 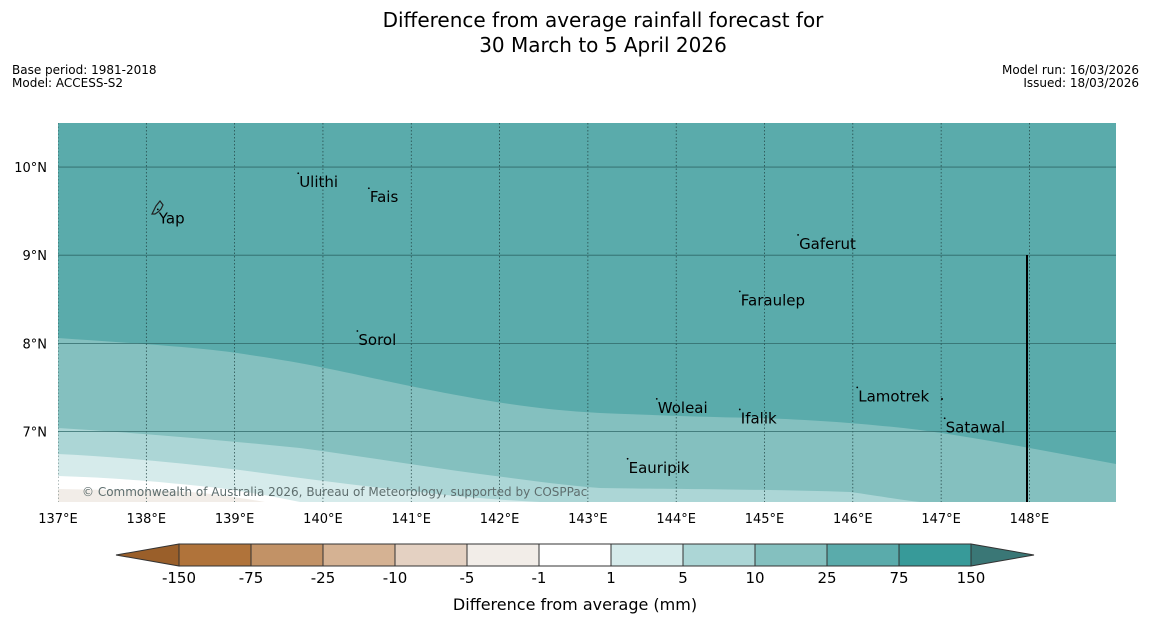 What do you see at coordinates (35, 256) in the screenshot?
I see `lat-tick-label: 9°N` at bounding box center [35, 256].